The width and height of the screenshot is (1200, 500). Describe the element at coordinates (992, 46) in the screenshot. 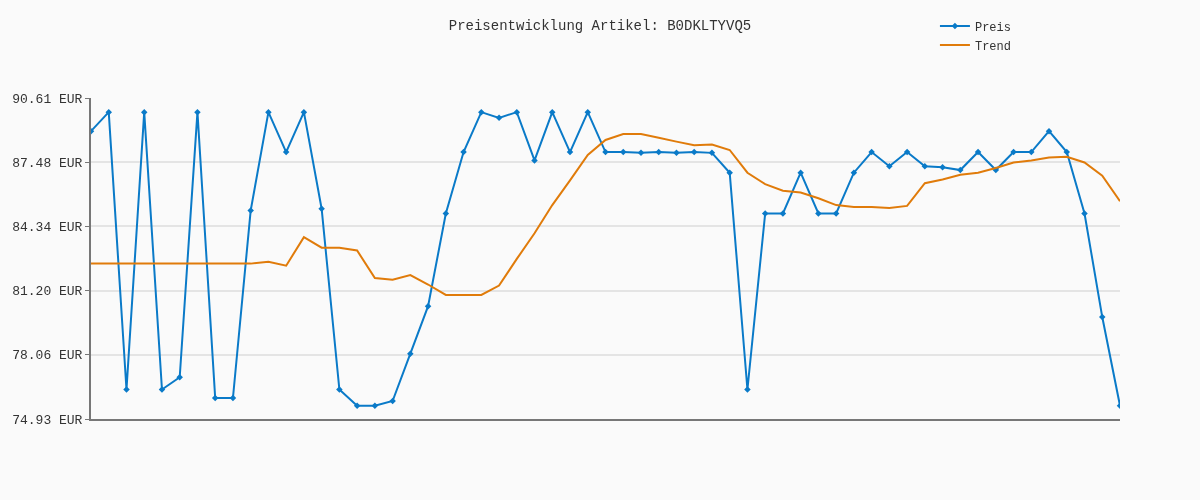

I see `legend-label: Trend` at that location.